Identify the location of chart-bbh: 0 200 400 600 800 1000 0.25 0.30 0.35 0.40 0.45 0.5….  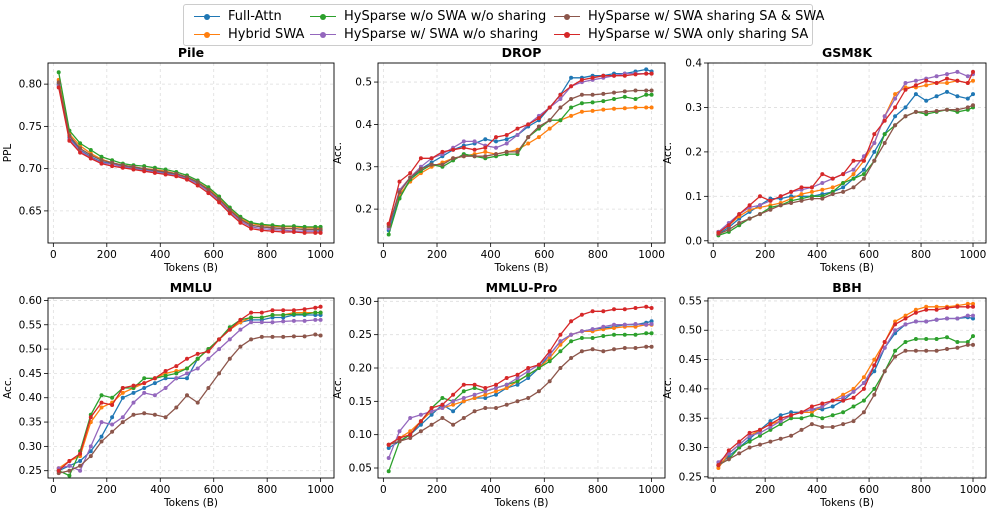
(824, 394).